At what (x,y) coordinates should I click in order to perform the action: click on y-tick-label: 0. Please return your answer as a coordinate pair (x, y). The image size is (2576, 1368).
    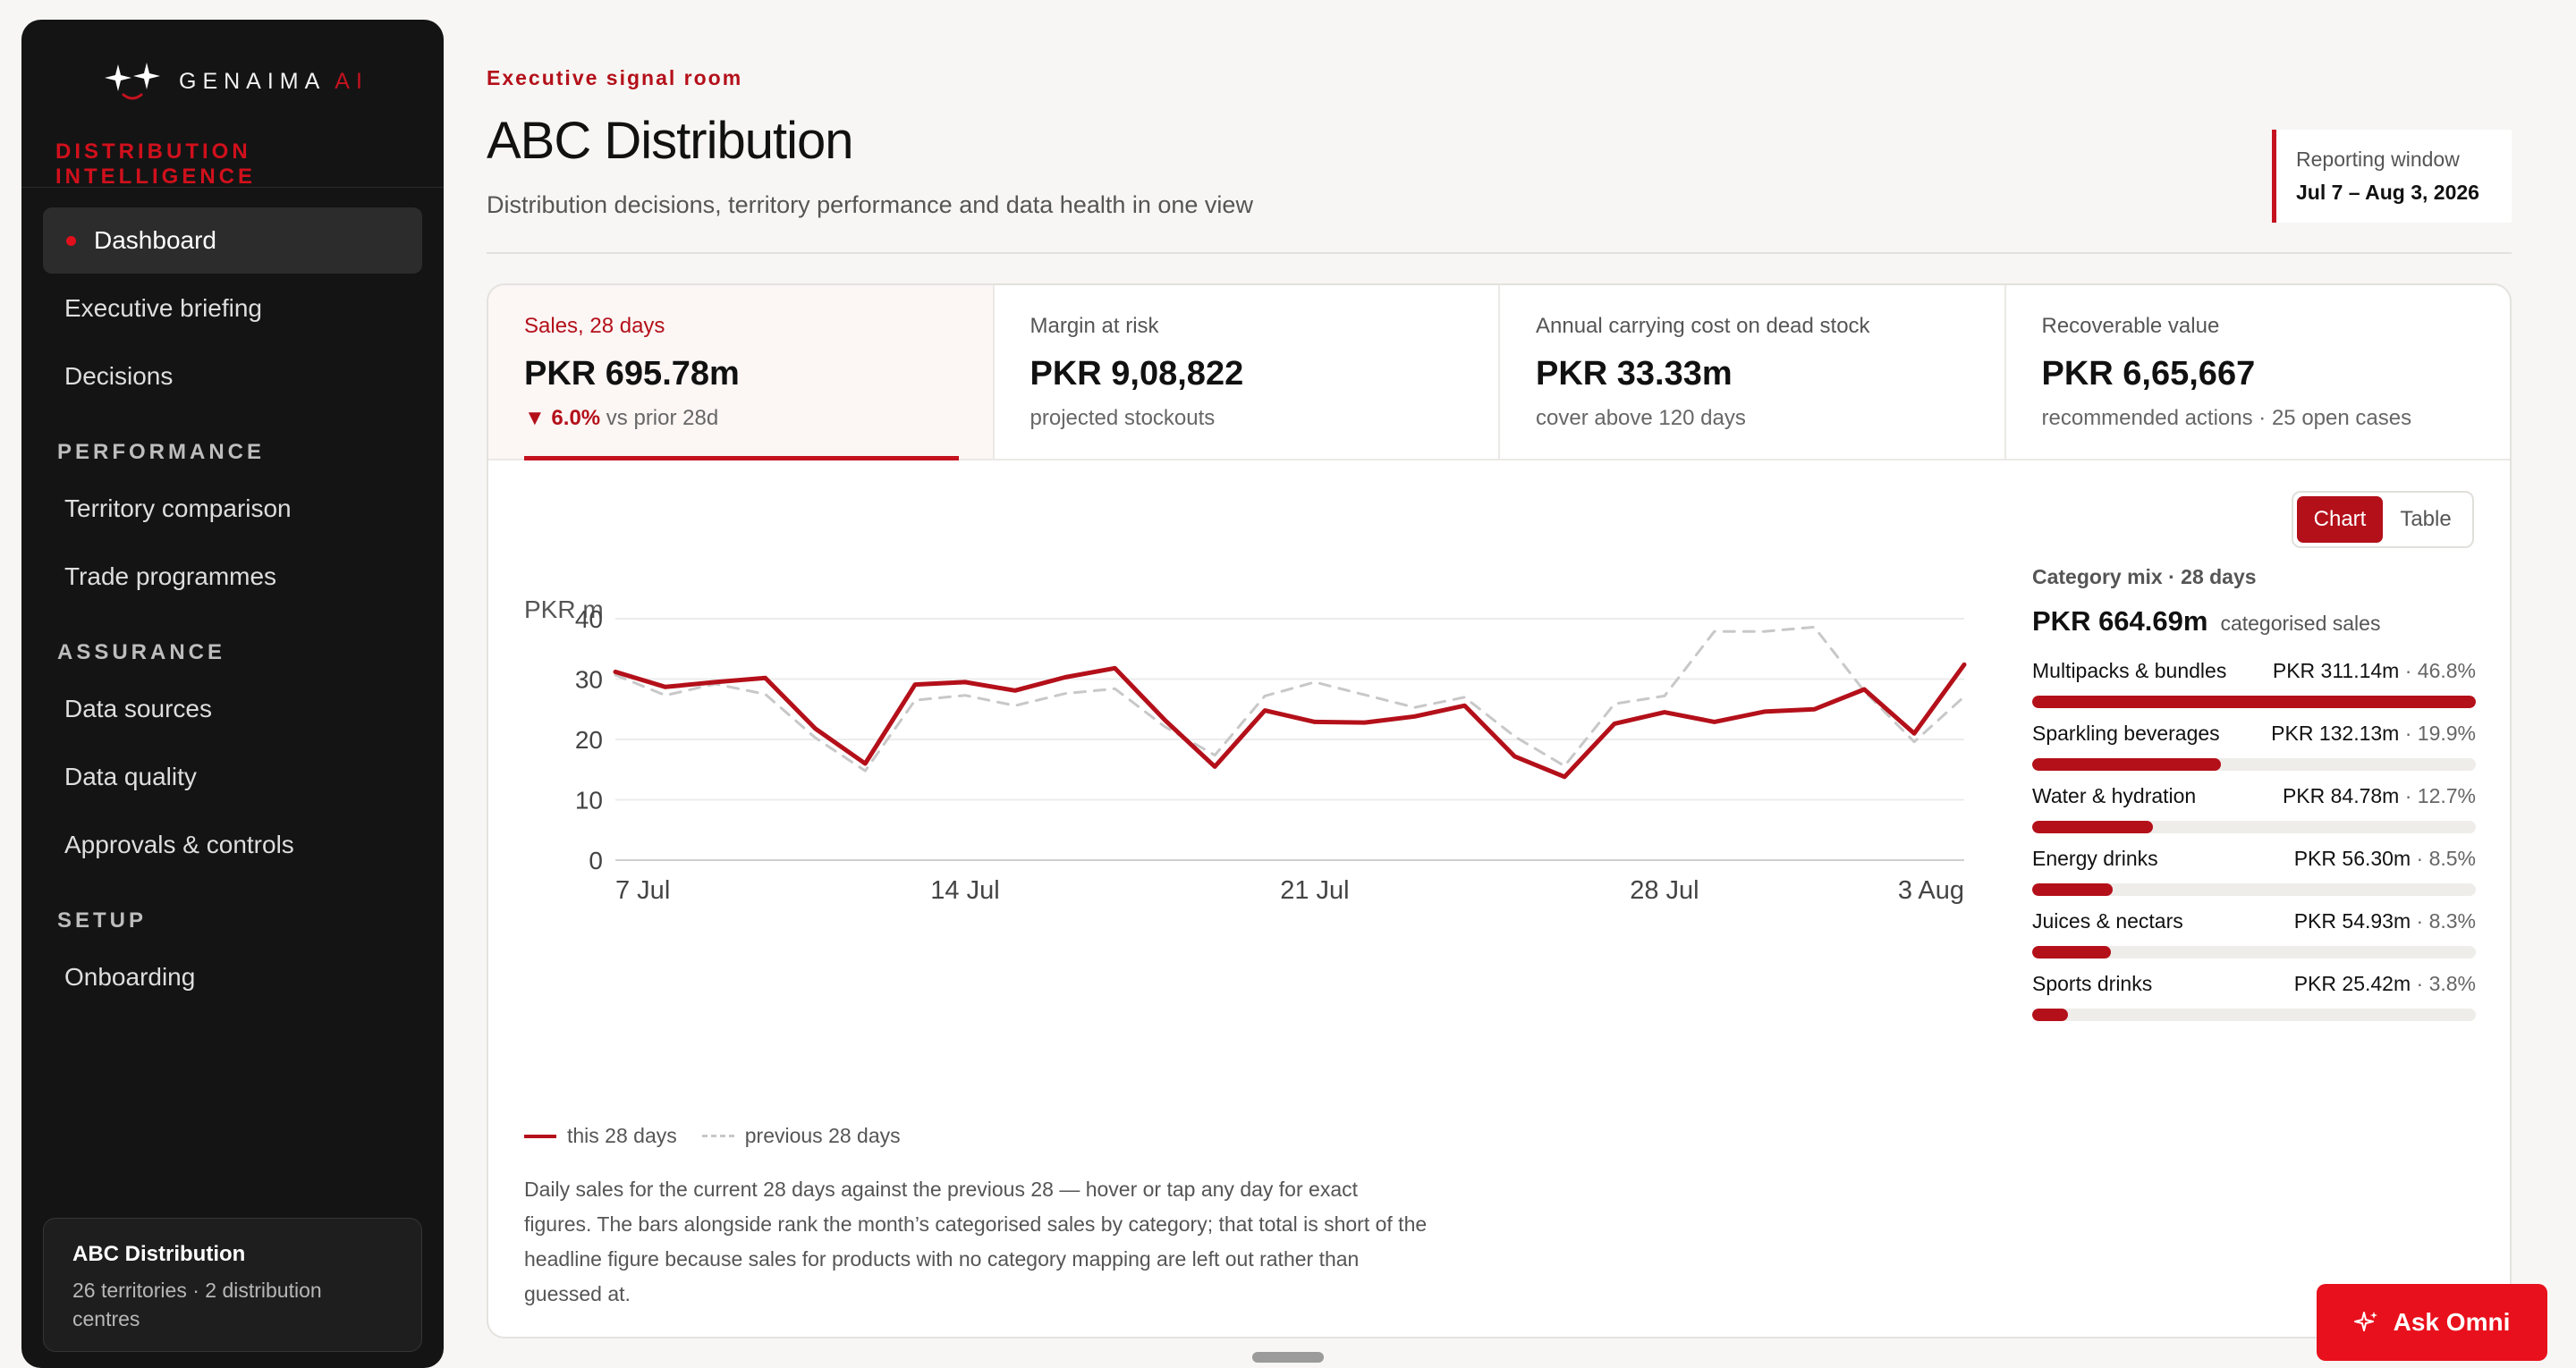
    Looking at the image, I should click on (596, 861).